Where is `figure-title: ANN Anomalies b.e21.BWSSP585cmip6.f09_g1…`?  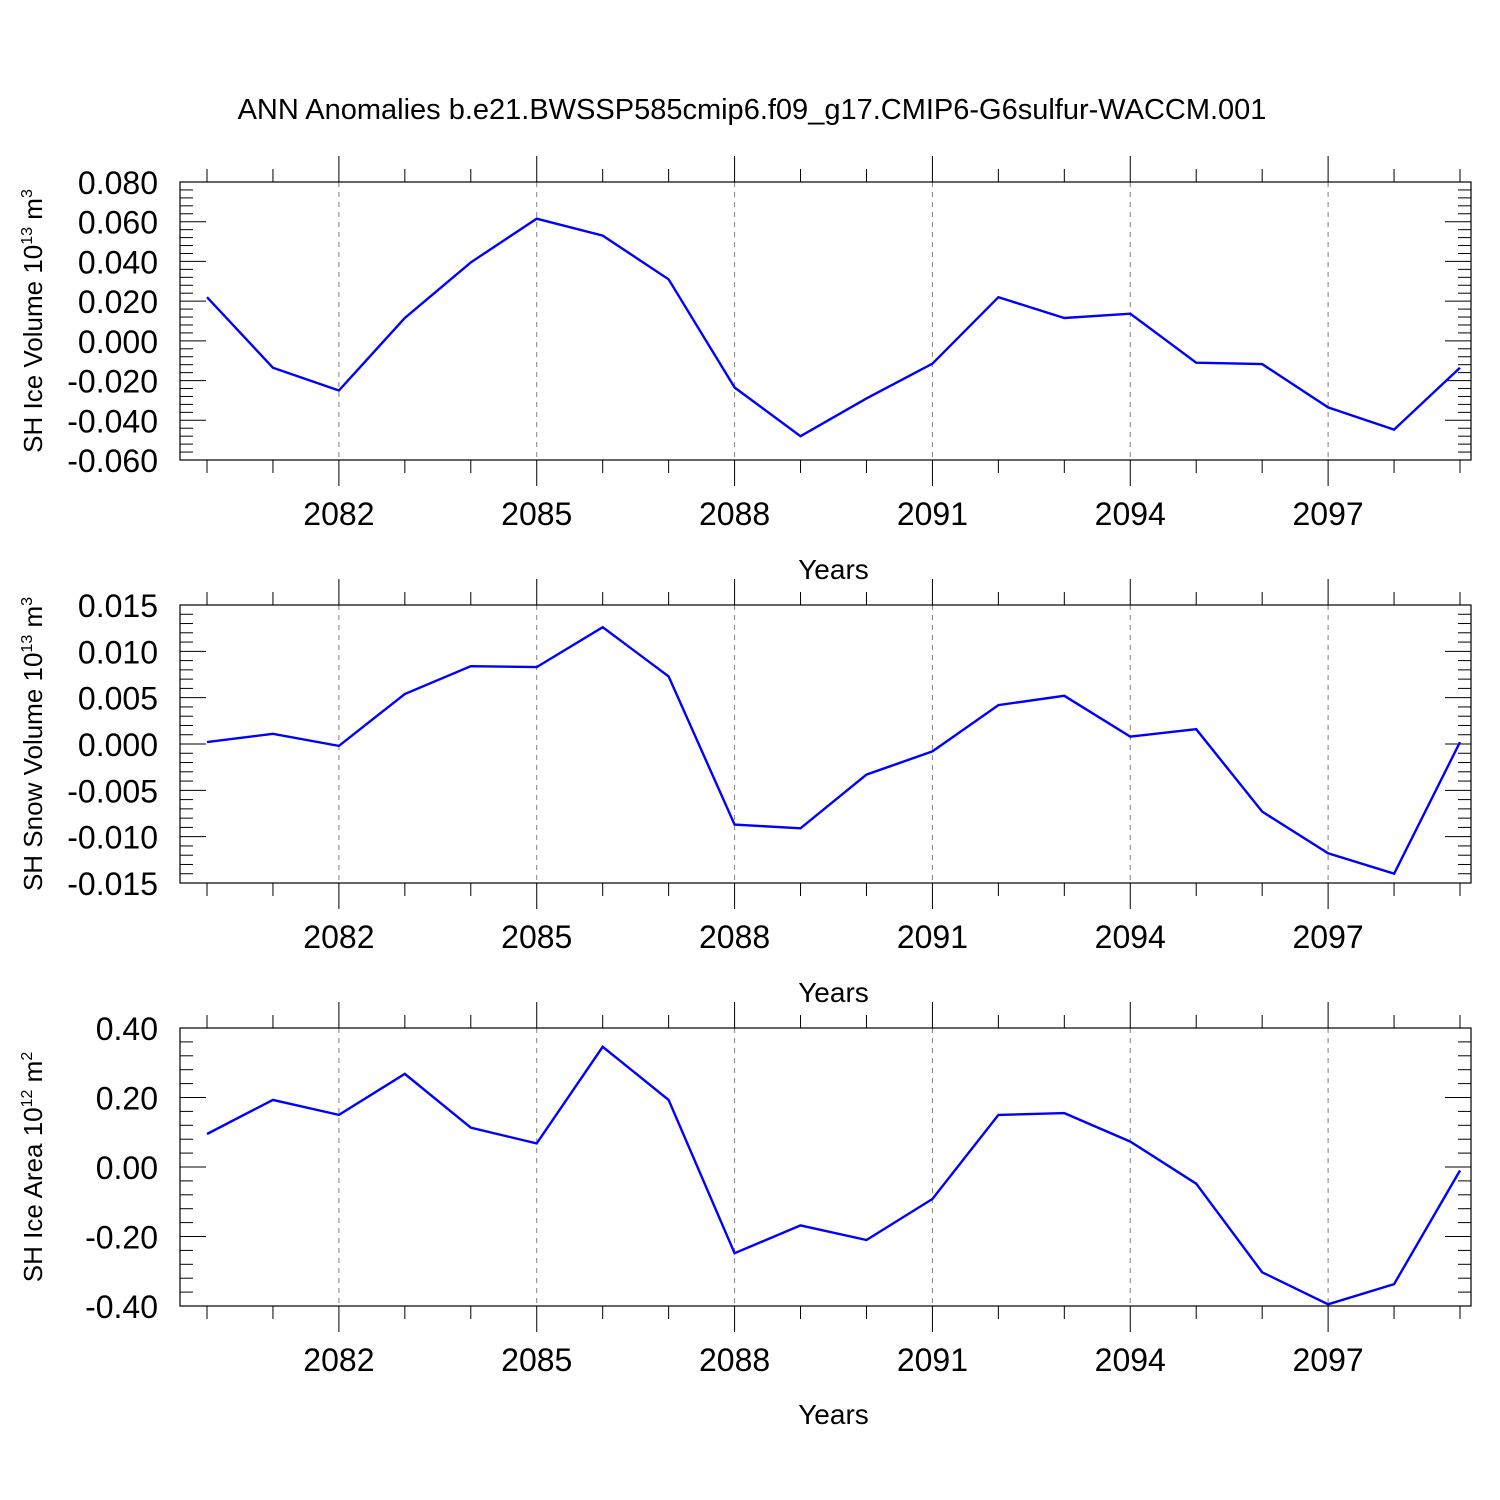 figure-title: ANN Anomalies b.e21.BWSSP585cmip6.f09_g1… is located at coordinates (752, 110).